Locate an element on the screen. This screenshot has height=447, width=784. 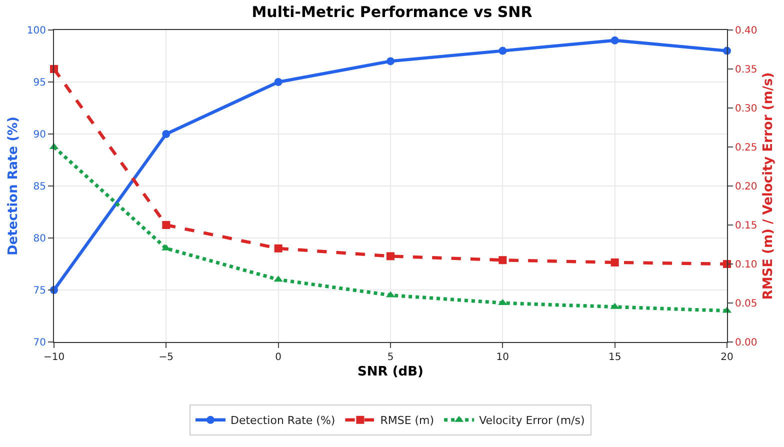
legend-label: Detection Rate (%) is located at coordinates (283, 421).